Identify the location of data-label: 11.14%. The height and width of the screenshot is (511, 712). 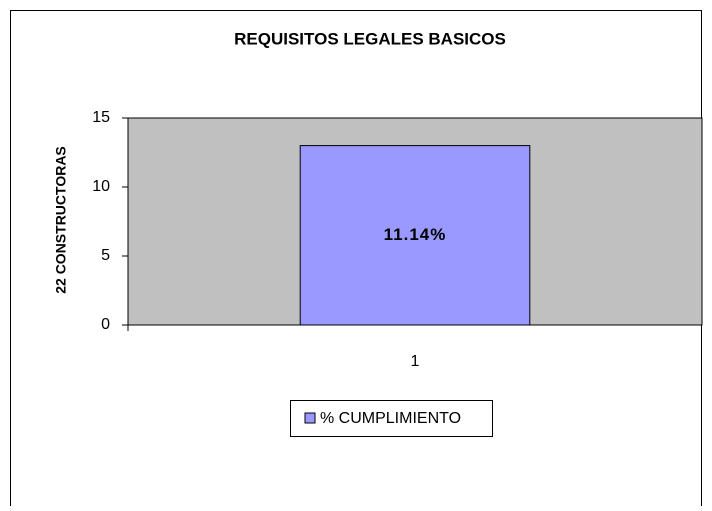
(415, 234).